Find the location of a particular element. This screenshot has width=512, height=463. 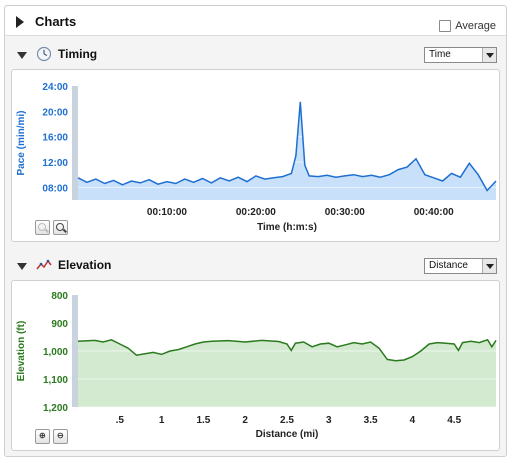

zoom-out-icon is located at coordinates (60, 227).